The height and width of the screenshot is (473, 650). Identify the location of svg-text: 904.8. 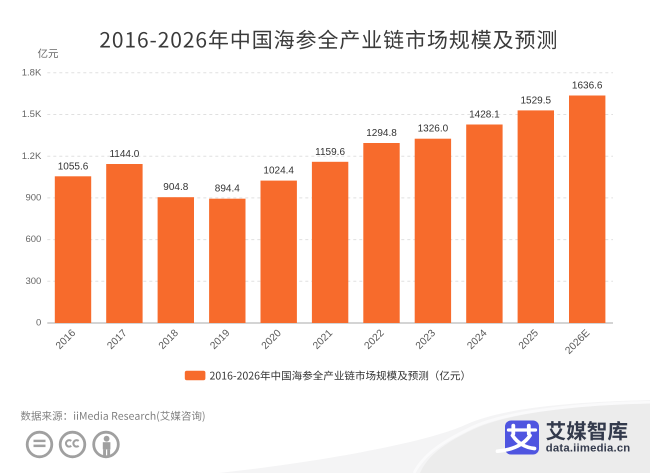
(175, 187).